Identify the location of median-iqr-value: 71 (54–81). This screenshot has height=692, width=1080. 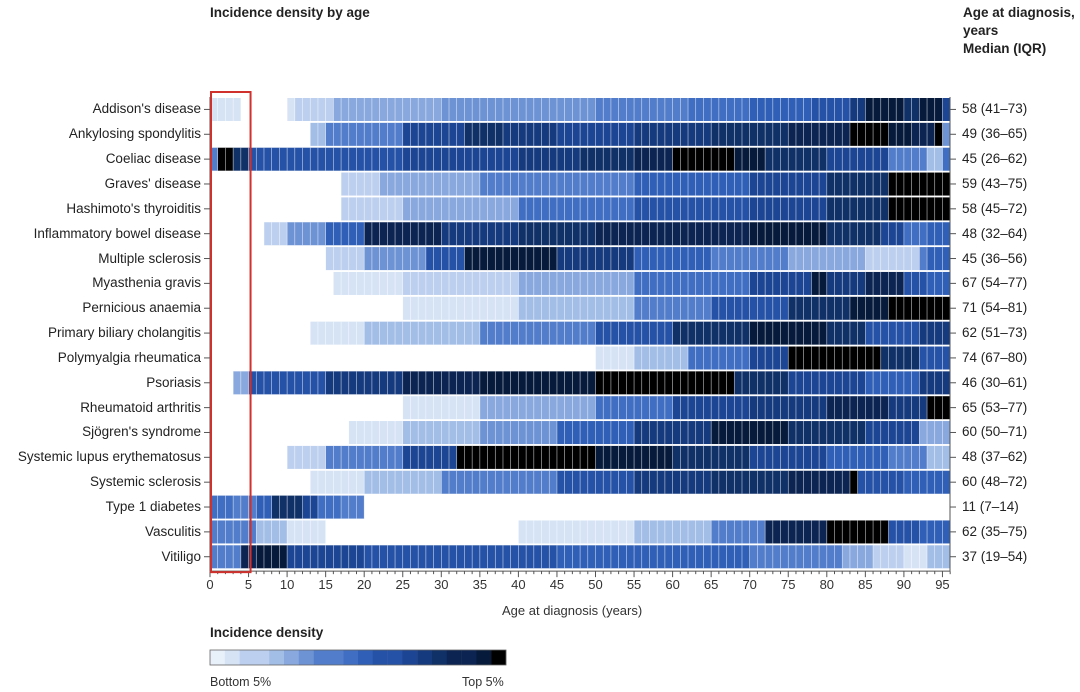
(995, 308).